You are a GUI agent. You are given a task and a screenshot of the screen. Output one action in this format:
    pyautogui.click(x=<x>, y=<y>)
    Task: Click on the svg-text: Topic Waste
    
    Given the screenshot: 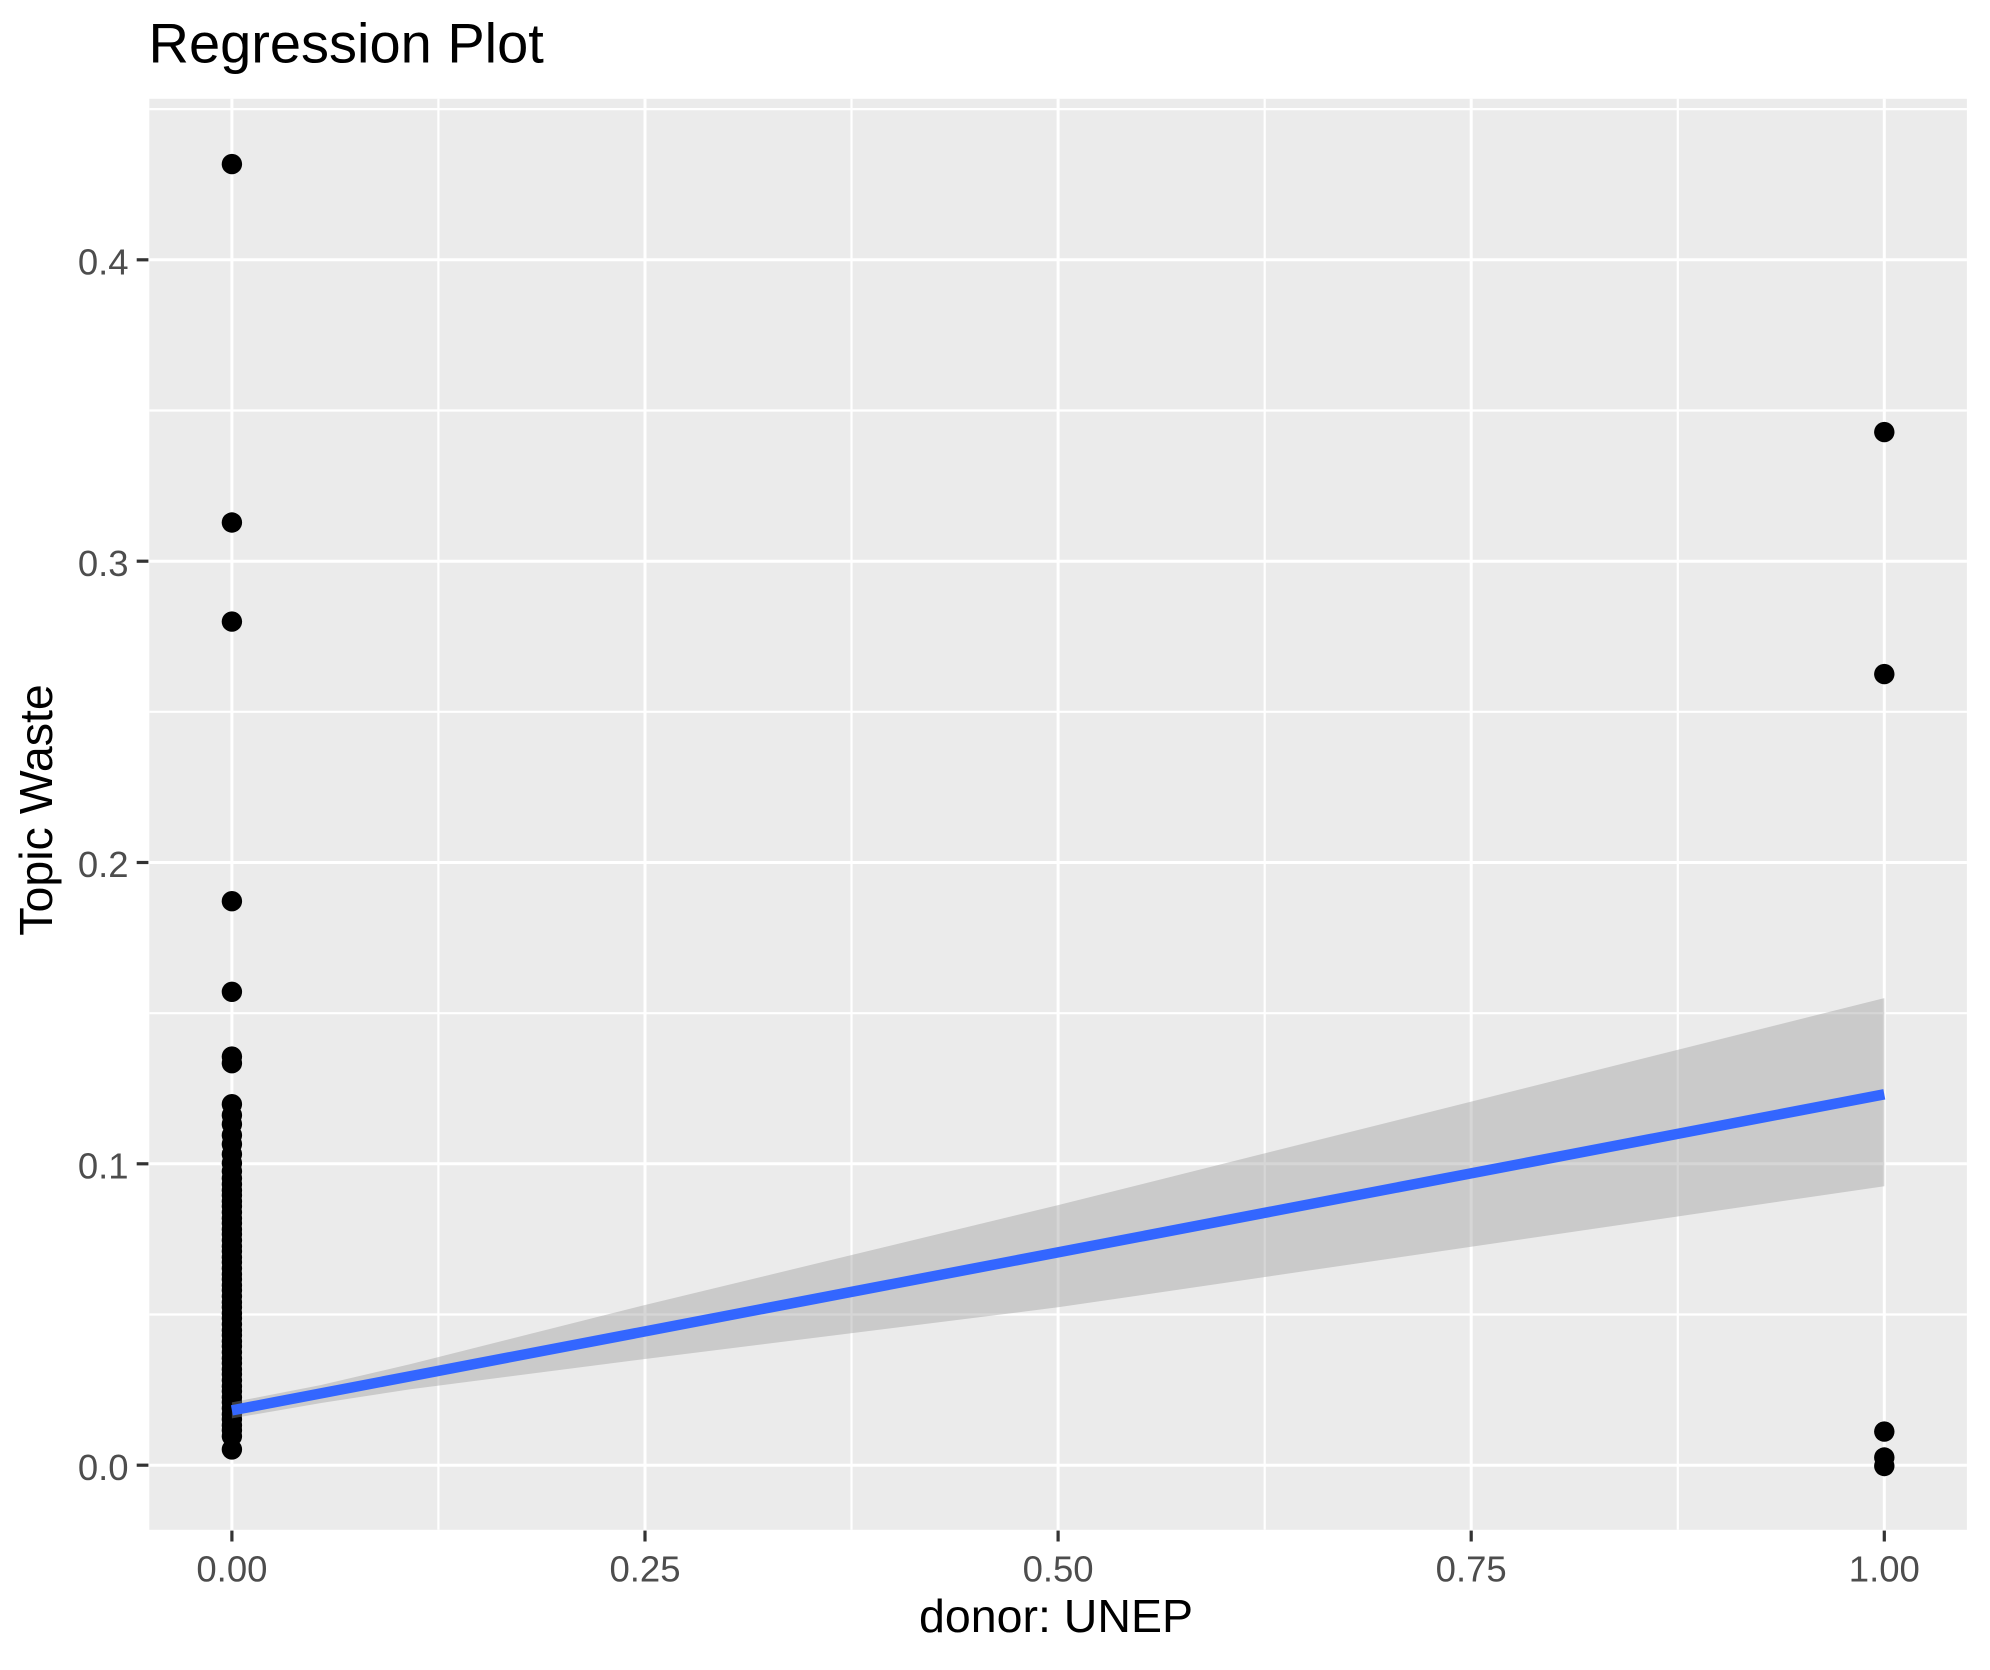 What is the action you would take?
    pyautogui.click(x=36, y=810)
    